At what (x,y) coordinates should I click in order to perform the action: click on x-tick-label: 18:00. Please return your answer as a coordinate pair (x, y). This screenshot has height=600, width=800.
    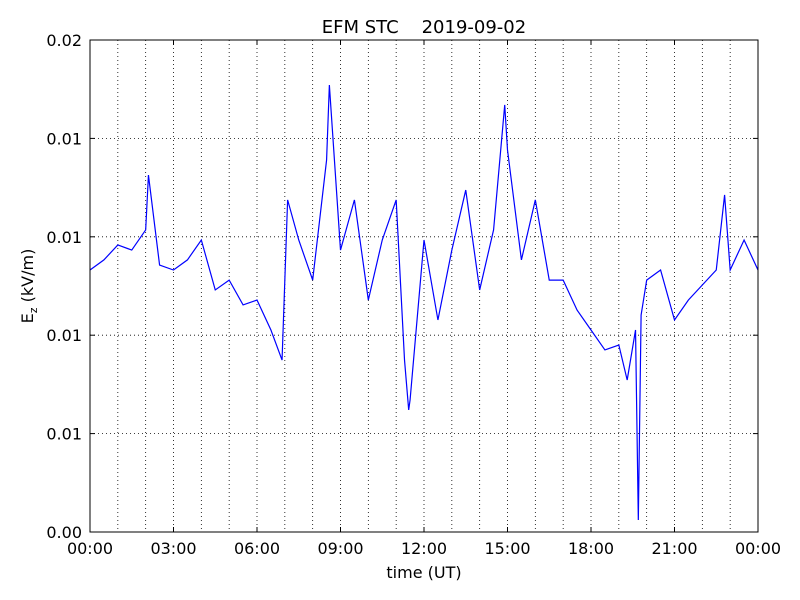
    Looking at the image, I should click on (591, 548).